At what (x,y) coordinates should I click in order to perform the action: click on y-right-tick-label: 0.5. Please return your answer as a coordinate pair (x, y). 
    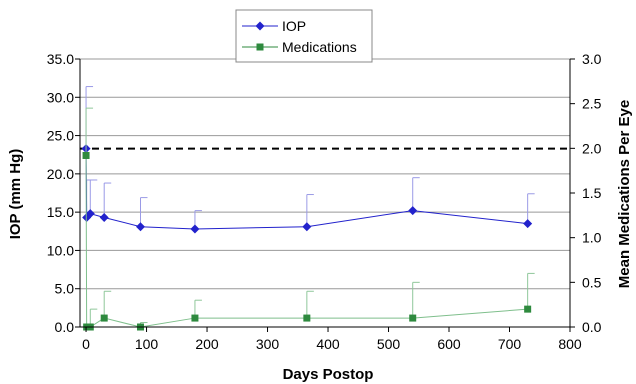
    Looking at the image, I should click on (592, 282).